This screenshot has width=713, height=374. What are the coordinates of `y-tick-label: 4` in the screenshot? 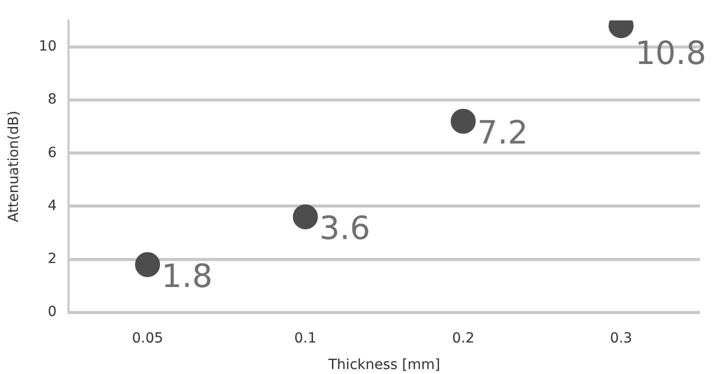 It's located at (52, 206).